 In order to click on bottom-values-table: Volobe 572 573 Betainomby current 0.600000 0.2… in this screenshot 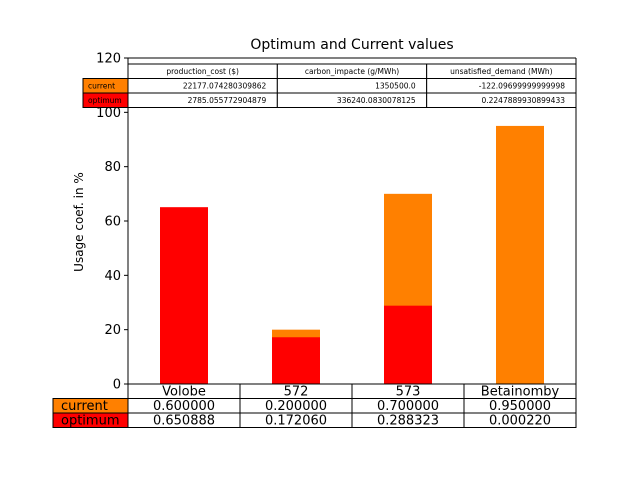, I will do `click(314, 406)`.